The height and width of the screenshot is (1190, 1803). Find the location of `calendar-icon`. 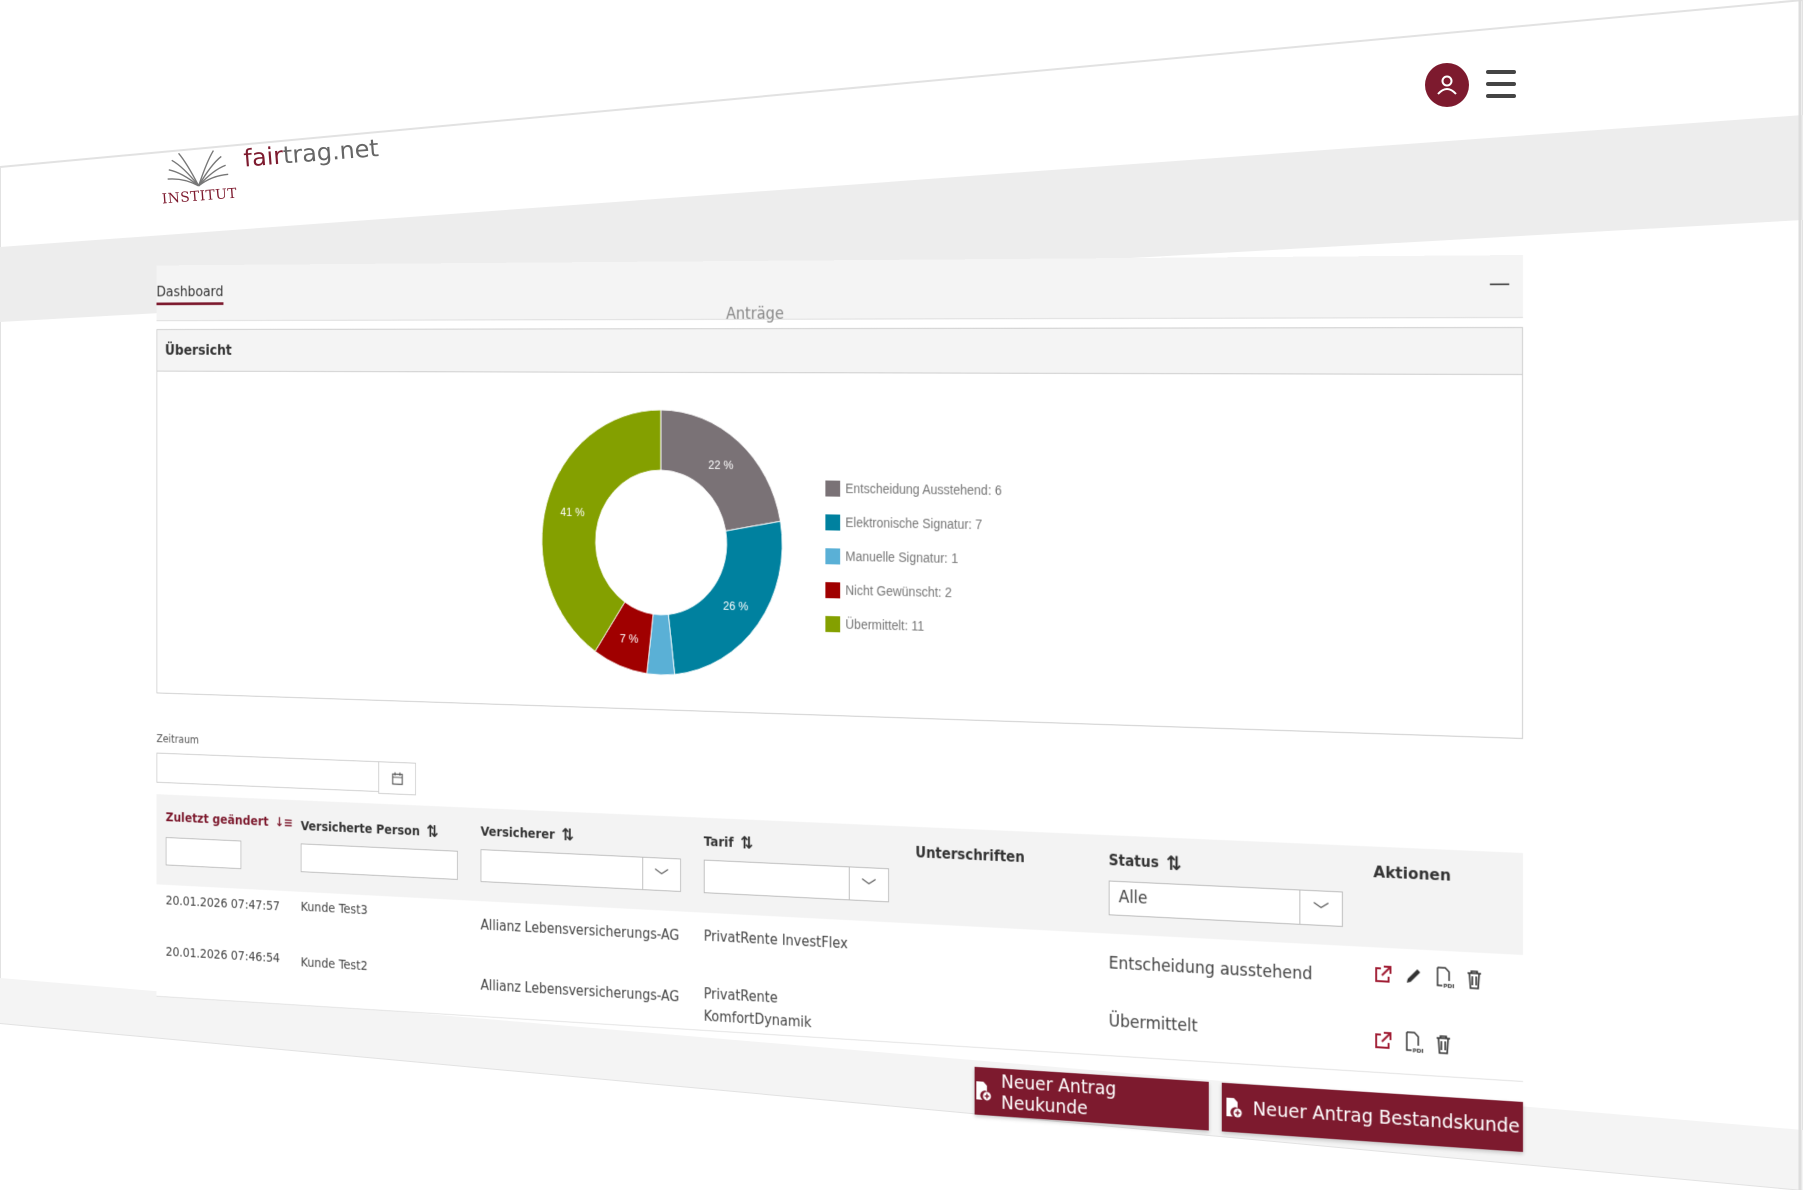

calendar-icon is located at coordinates (396, 778).